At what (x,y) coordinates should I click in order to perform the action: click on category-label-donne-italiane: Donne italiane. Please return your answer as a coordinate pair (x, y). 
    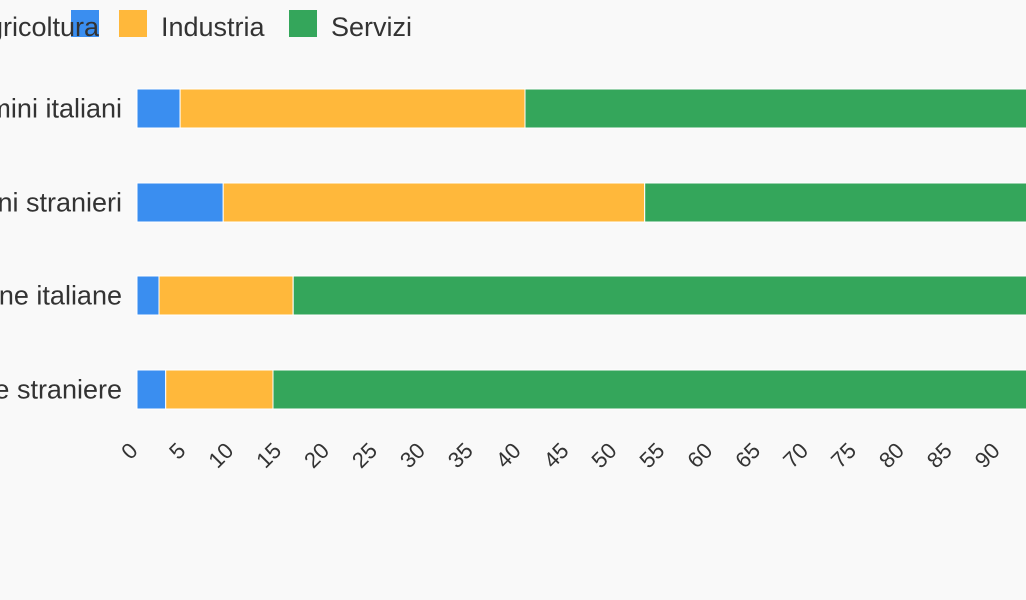
    Looking at the image, I should click on (61, 296).